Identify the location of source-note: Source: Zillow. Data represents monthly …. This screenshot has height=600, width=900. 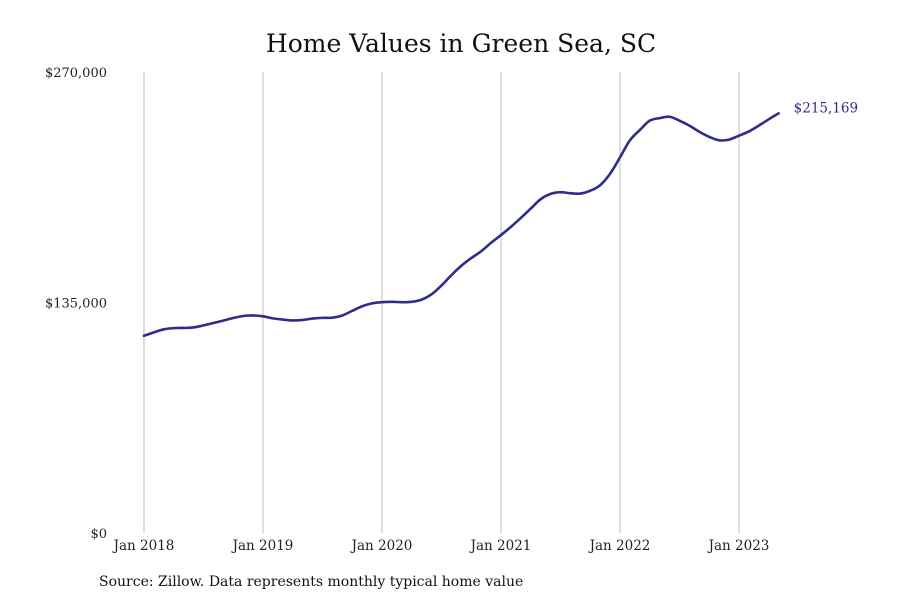
(311, 582).